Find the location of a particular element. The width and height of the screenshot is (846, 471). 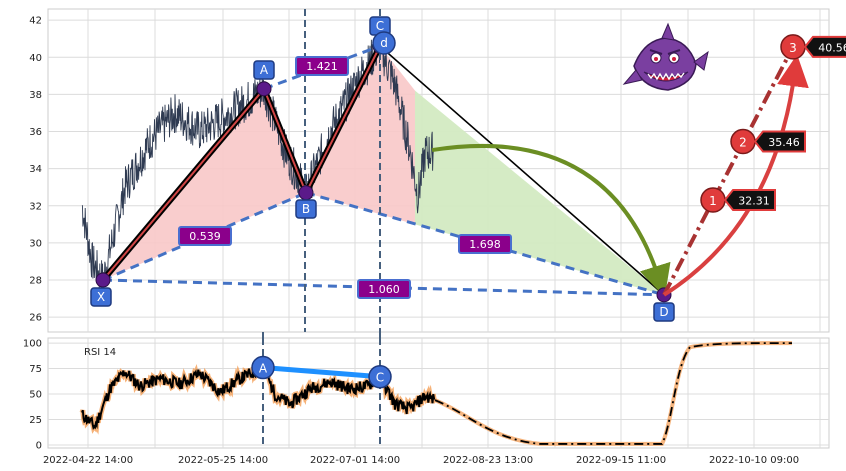

point-label: C is located at coordinates (380, 26).